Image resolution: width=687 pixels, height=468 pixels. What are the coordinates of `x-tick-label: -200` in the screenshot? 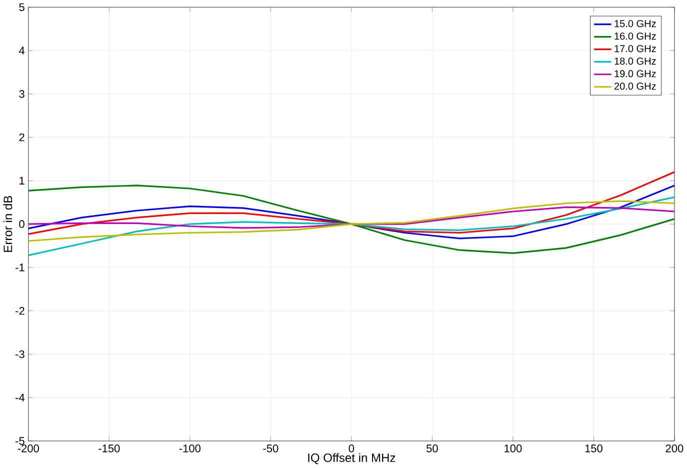 It's located at (28, 448).